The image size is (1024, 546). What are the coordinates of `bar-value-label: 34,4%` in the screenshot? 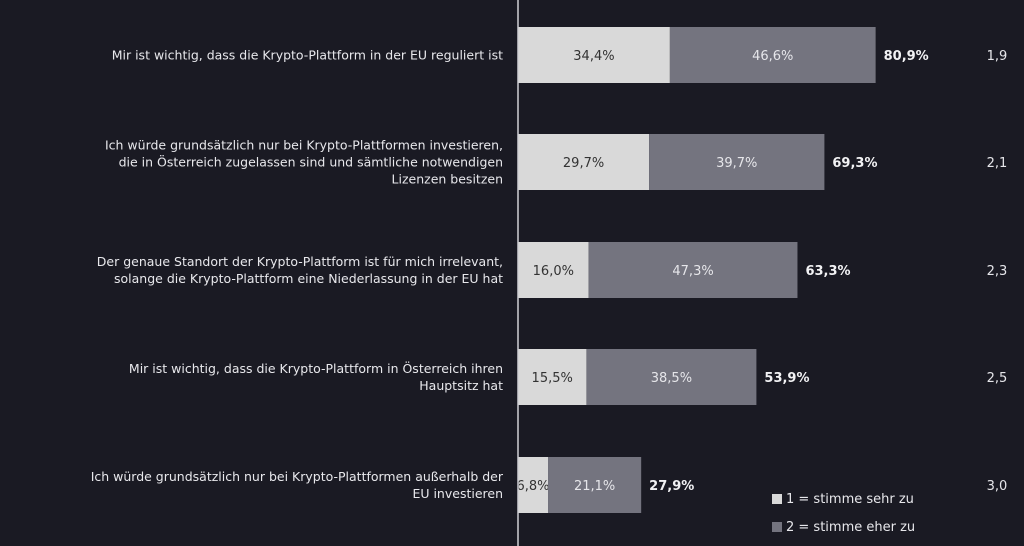 It's located at (593, 56).